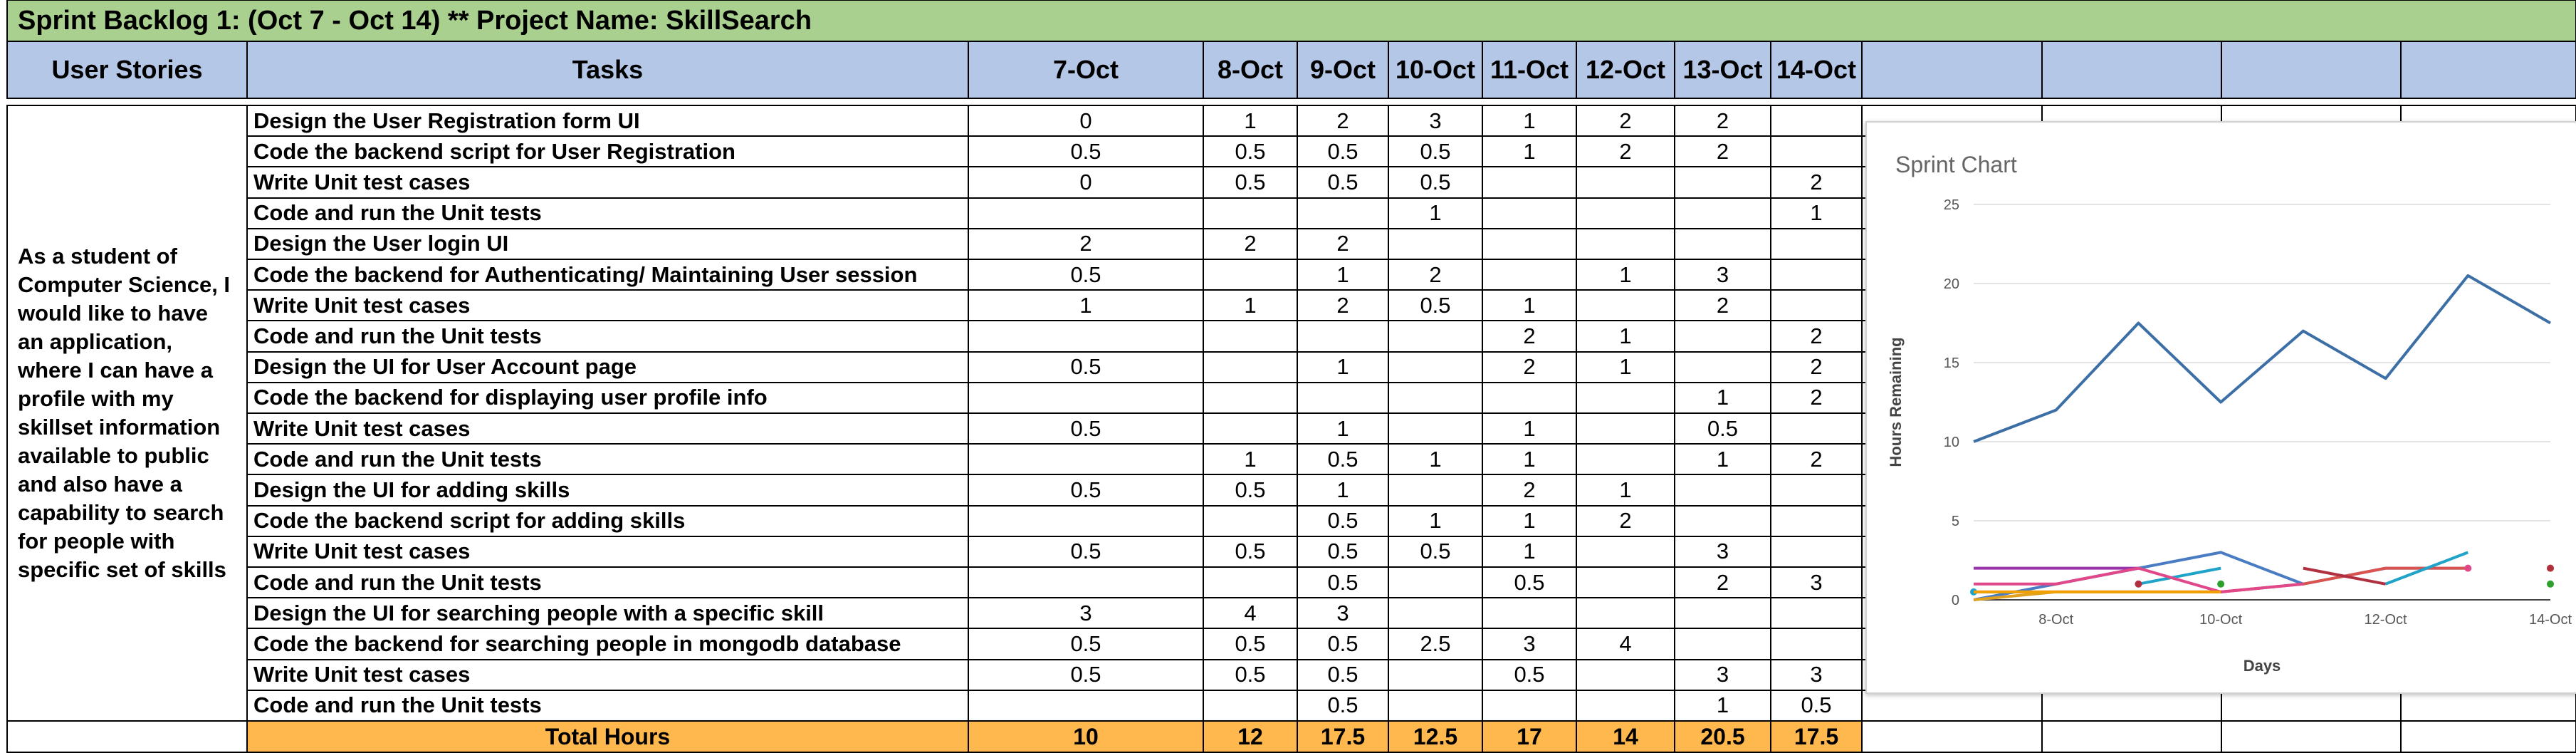 Image resolution: width=2576 pixels, height=753 pixels. What do you see at coordinates (1343, 70) in the screenshot?
I see `header-9-oct: 9-Oct` at bounding box center [1343, 70].